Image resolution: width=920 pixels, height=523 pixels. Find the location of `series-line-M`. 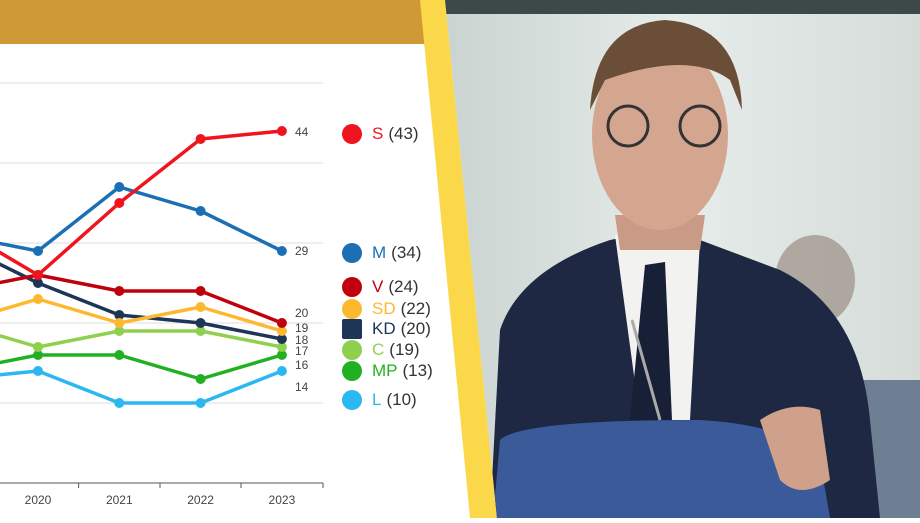

series-line-M is located at coordinates (141, 219).